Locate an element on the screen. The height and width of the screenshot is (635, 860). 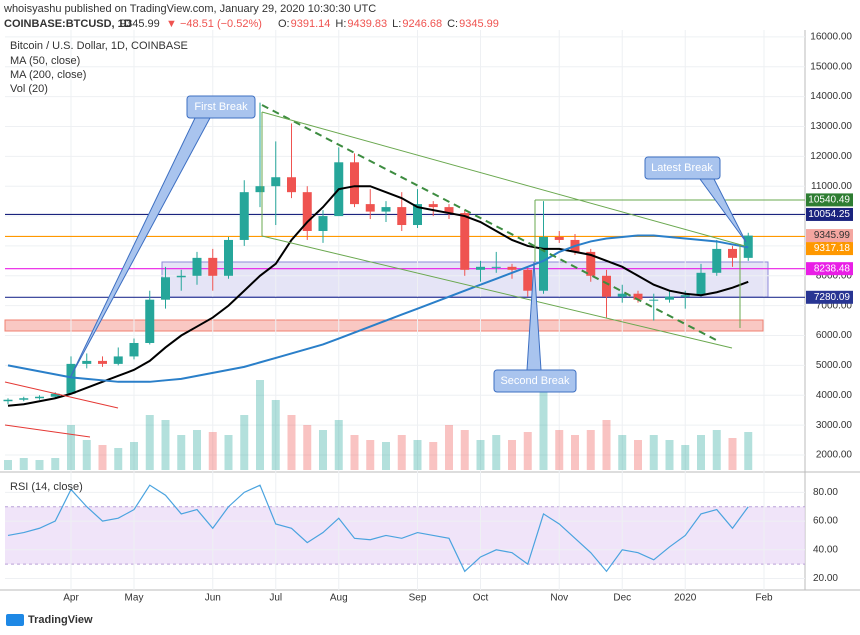
legend-title: RSI (14, close) is located at coordinates (46, 487).